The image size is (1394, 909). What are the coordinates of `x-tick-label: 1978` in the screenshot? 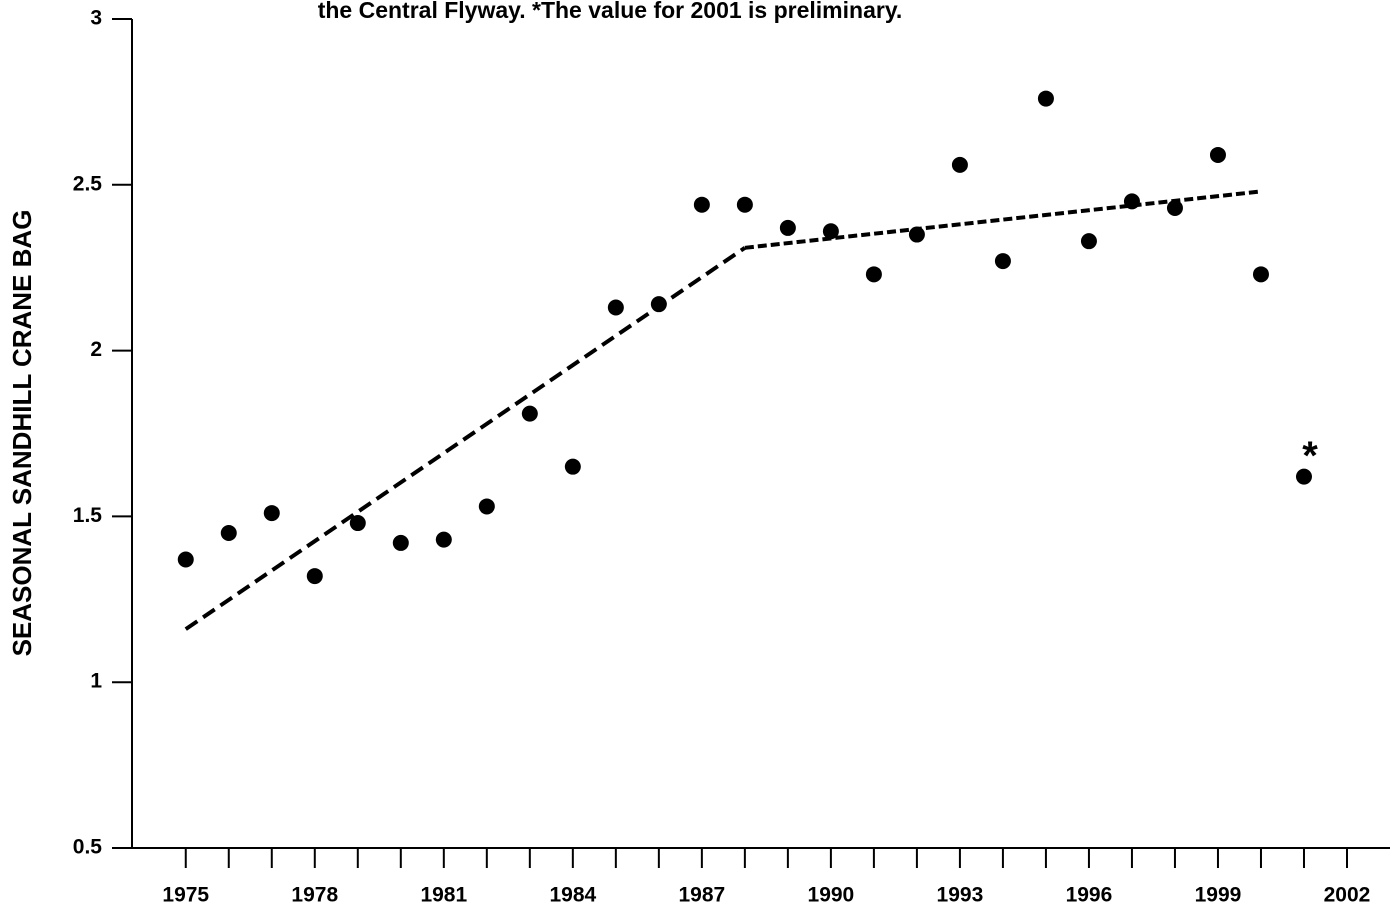 It's located at (314, 895).